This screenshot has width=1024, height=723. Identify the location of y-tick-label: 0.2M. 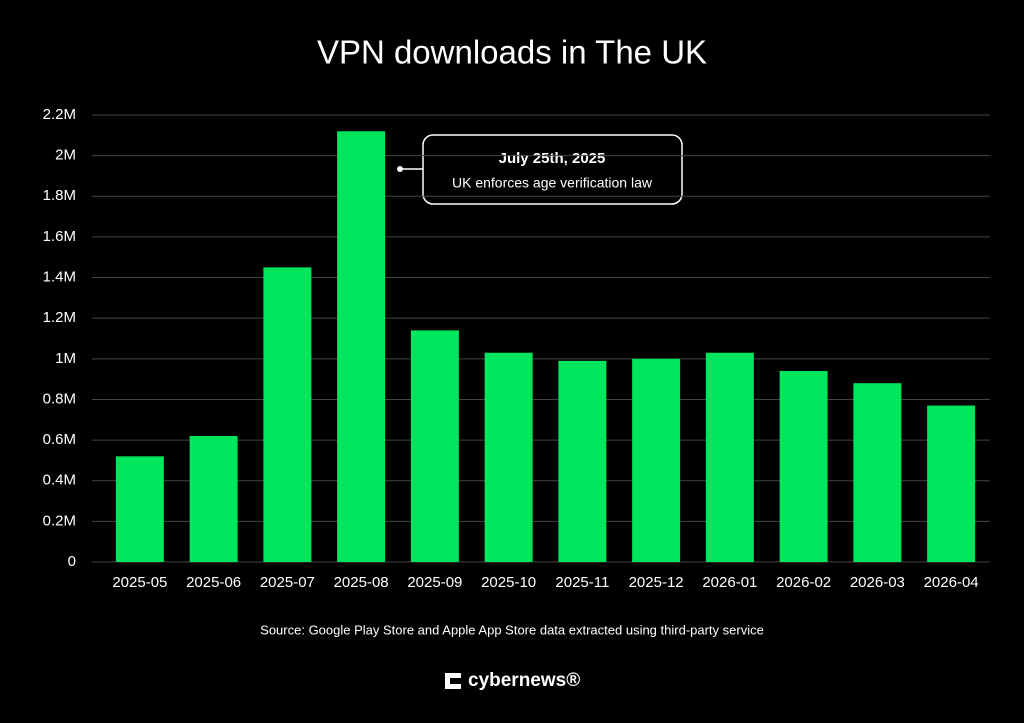
(59, 520).